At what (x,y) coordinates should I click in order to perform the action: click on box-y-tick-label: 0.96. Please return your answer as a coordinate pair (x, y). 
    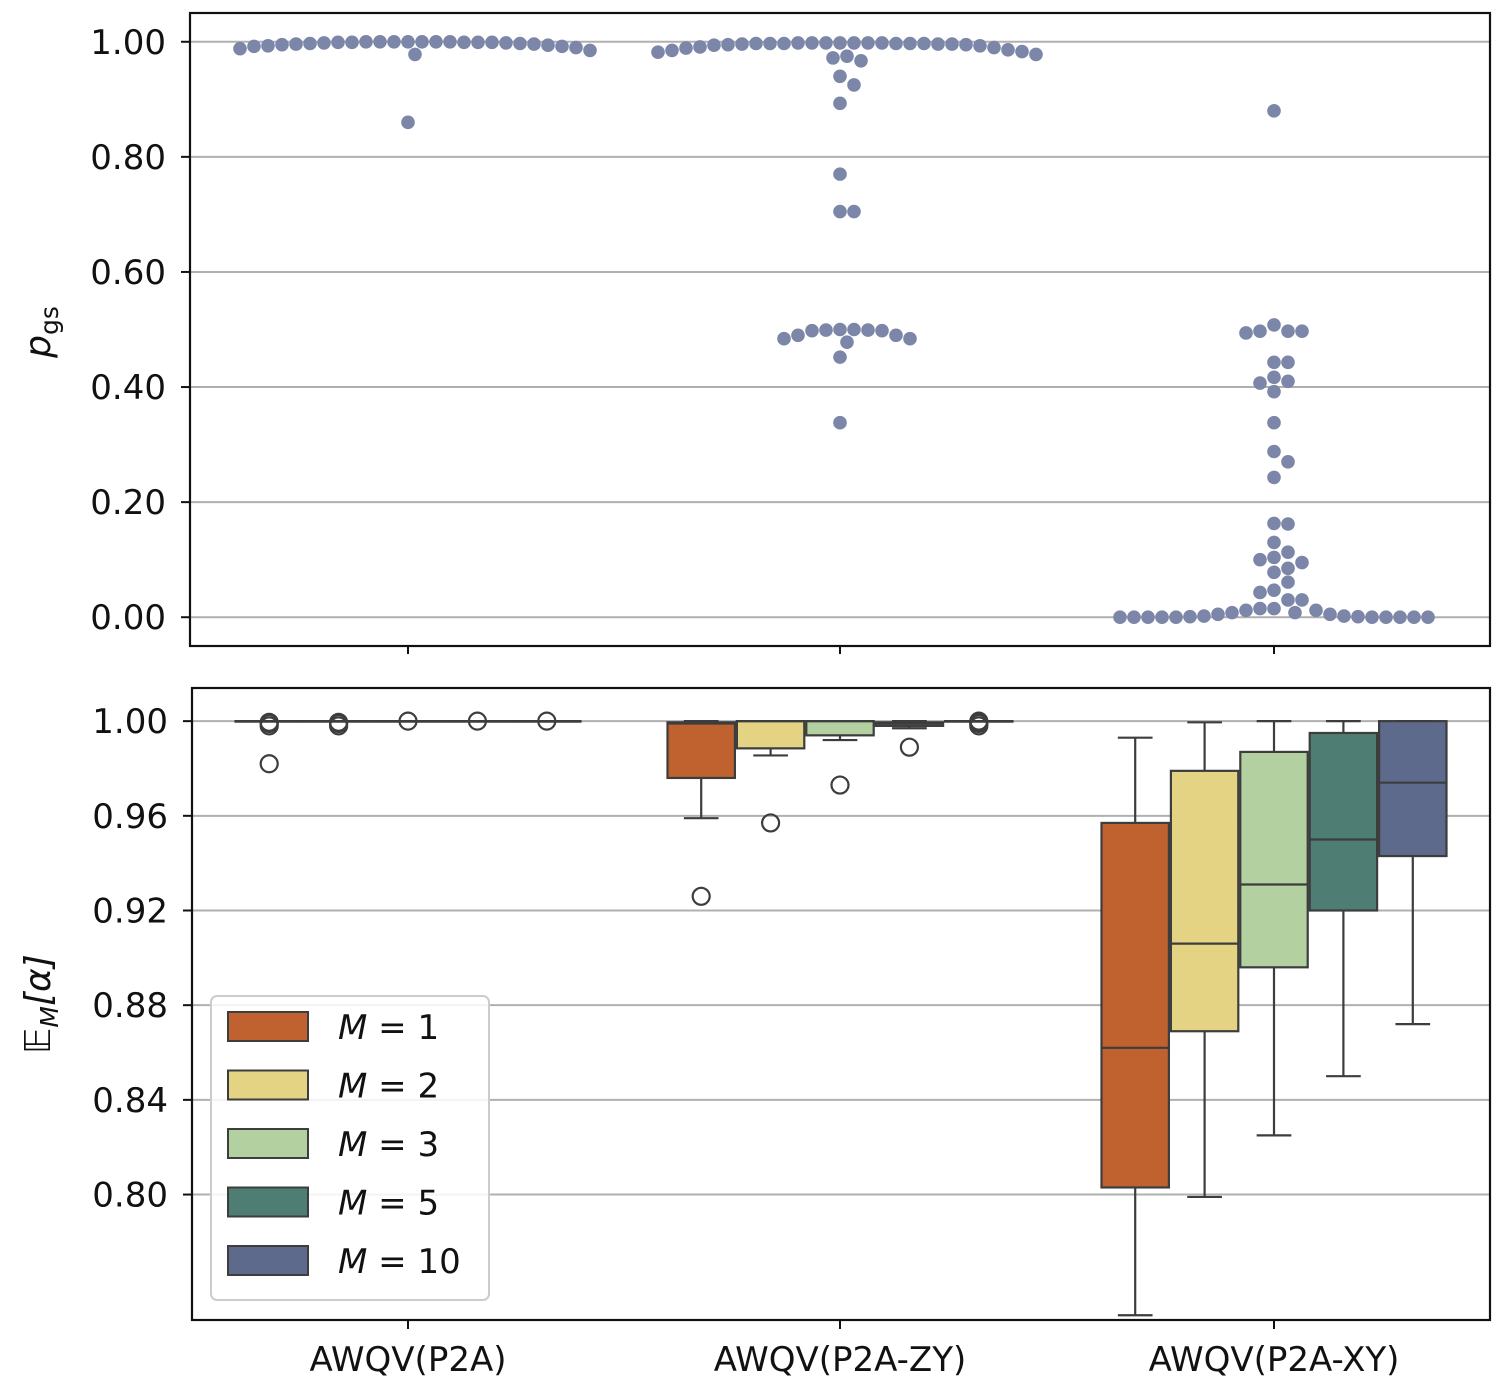
    Looking at the image, I should click on (130, 817).